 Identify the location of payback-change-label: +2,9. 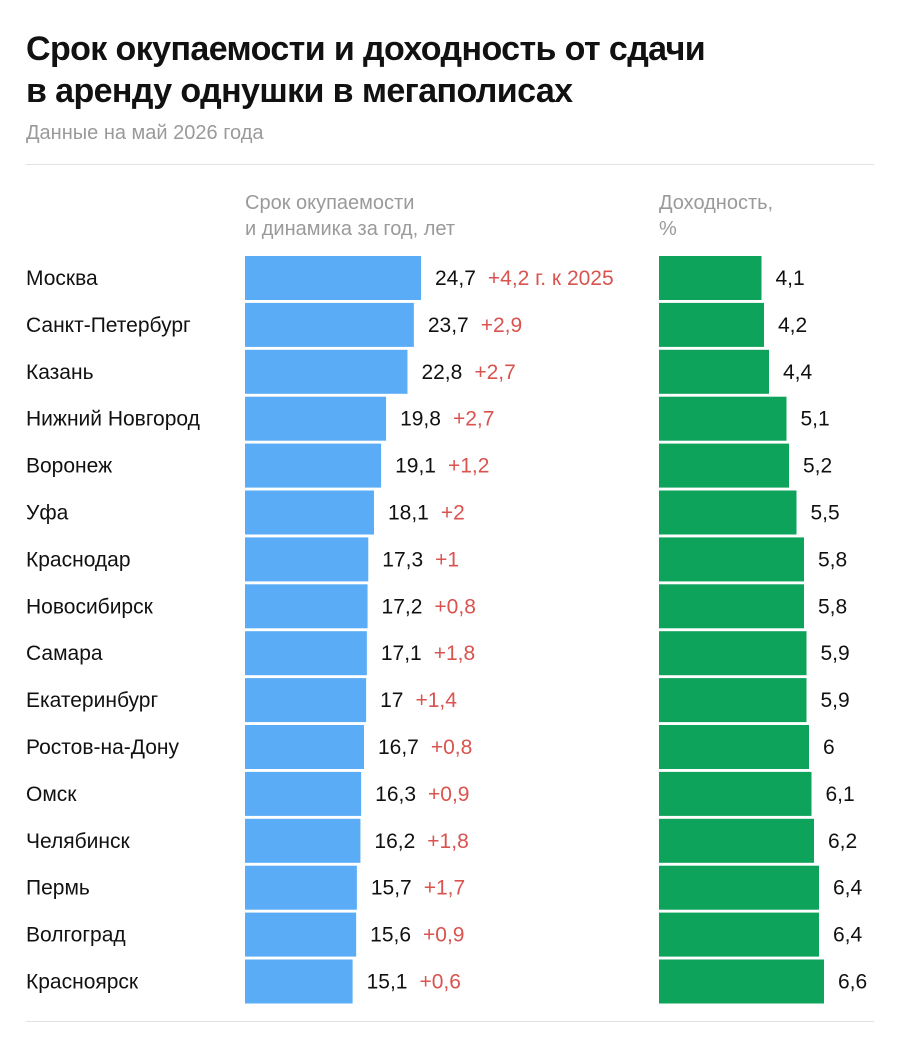
(501, 325).